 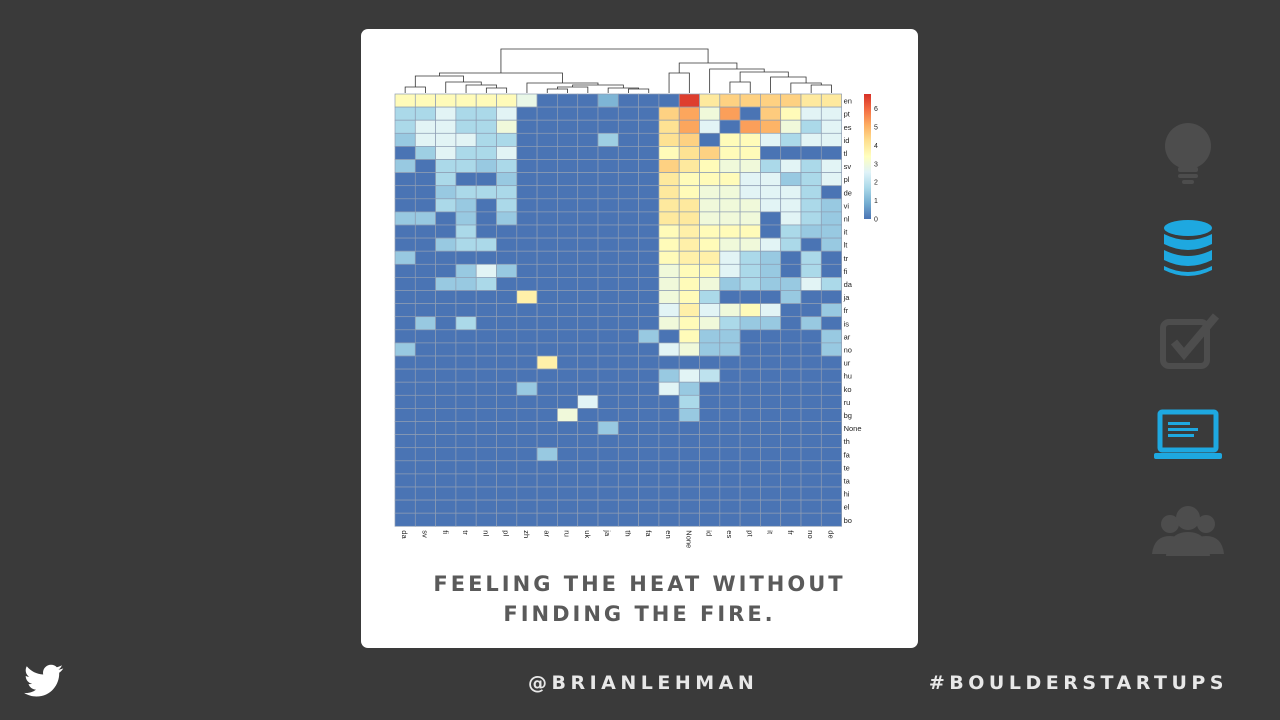 I want to click on laptop-icon, so click(x=1188, y=438).